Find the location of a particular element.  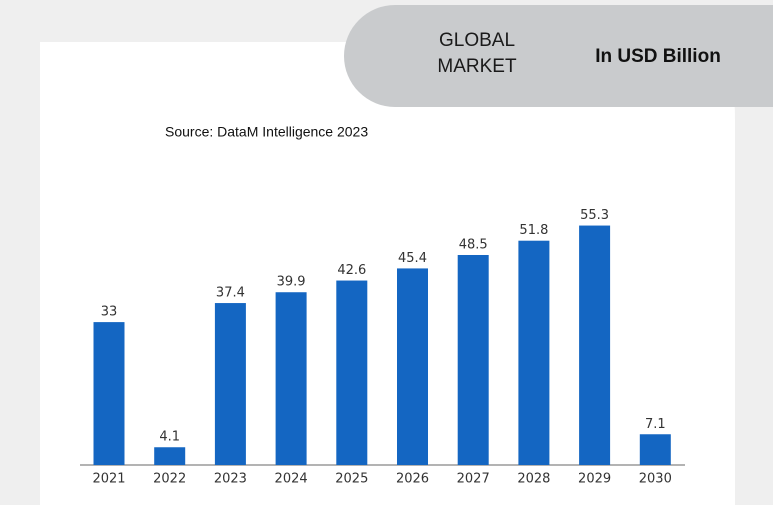

value-label: 4.1 is located at coordinates (169, 437).